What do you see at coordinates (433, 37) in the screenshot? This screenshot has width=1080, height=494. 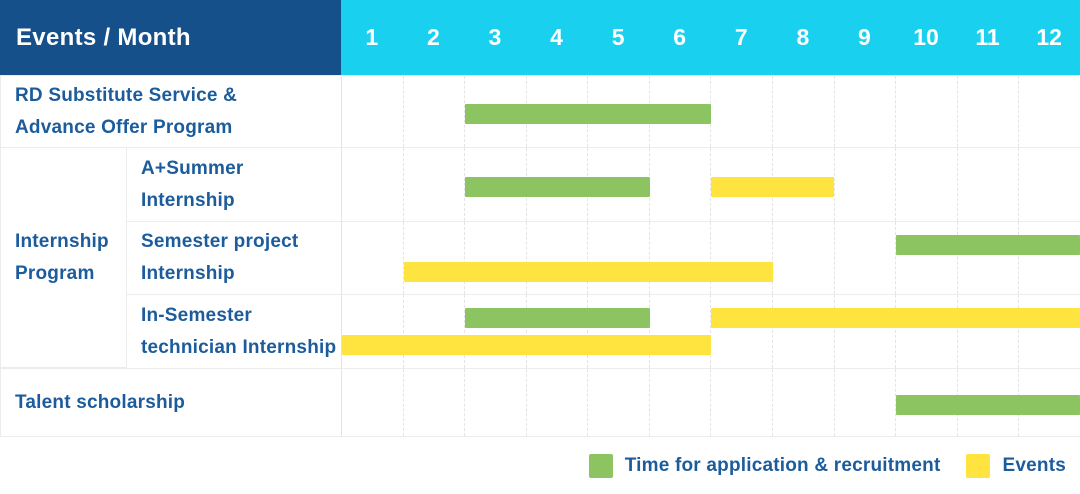 I see `month-label: 2` at bounding box center [433, 37].